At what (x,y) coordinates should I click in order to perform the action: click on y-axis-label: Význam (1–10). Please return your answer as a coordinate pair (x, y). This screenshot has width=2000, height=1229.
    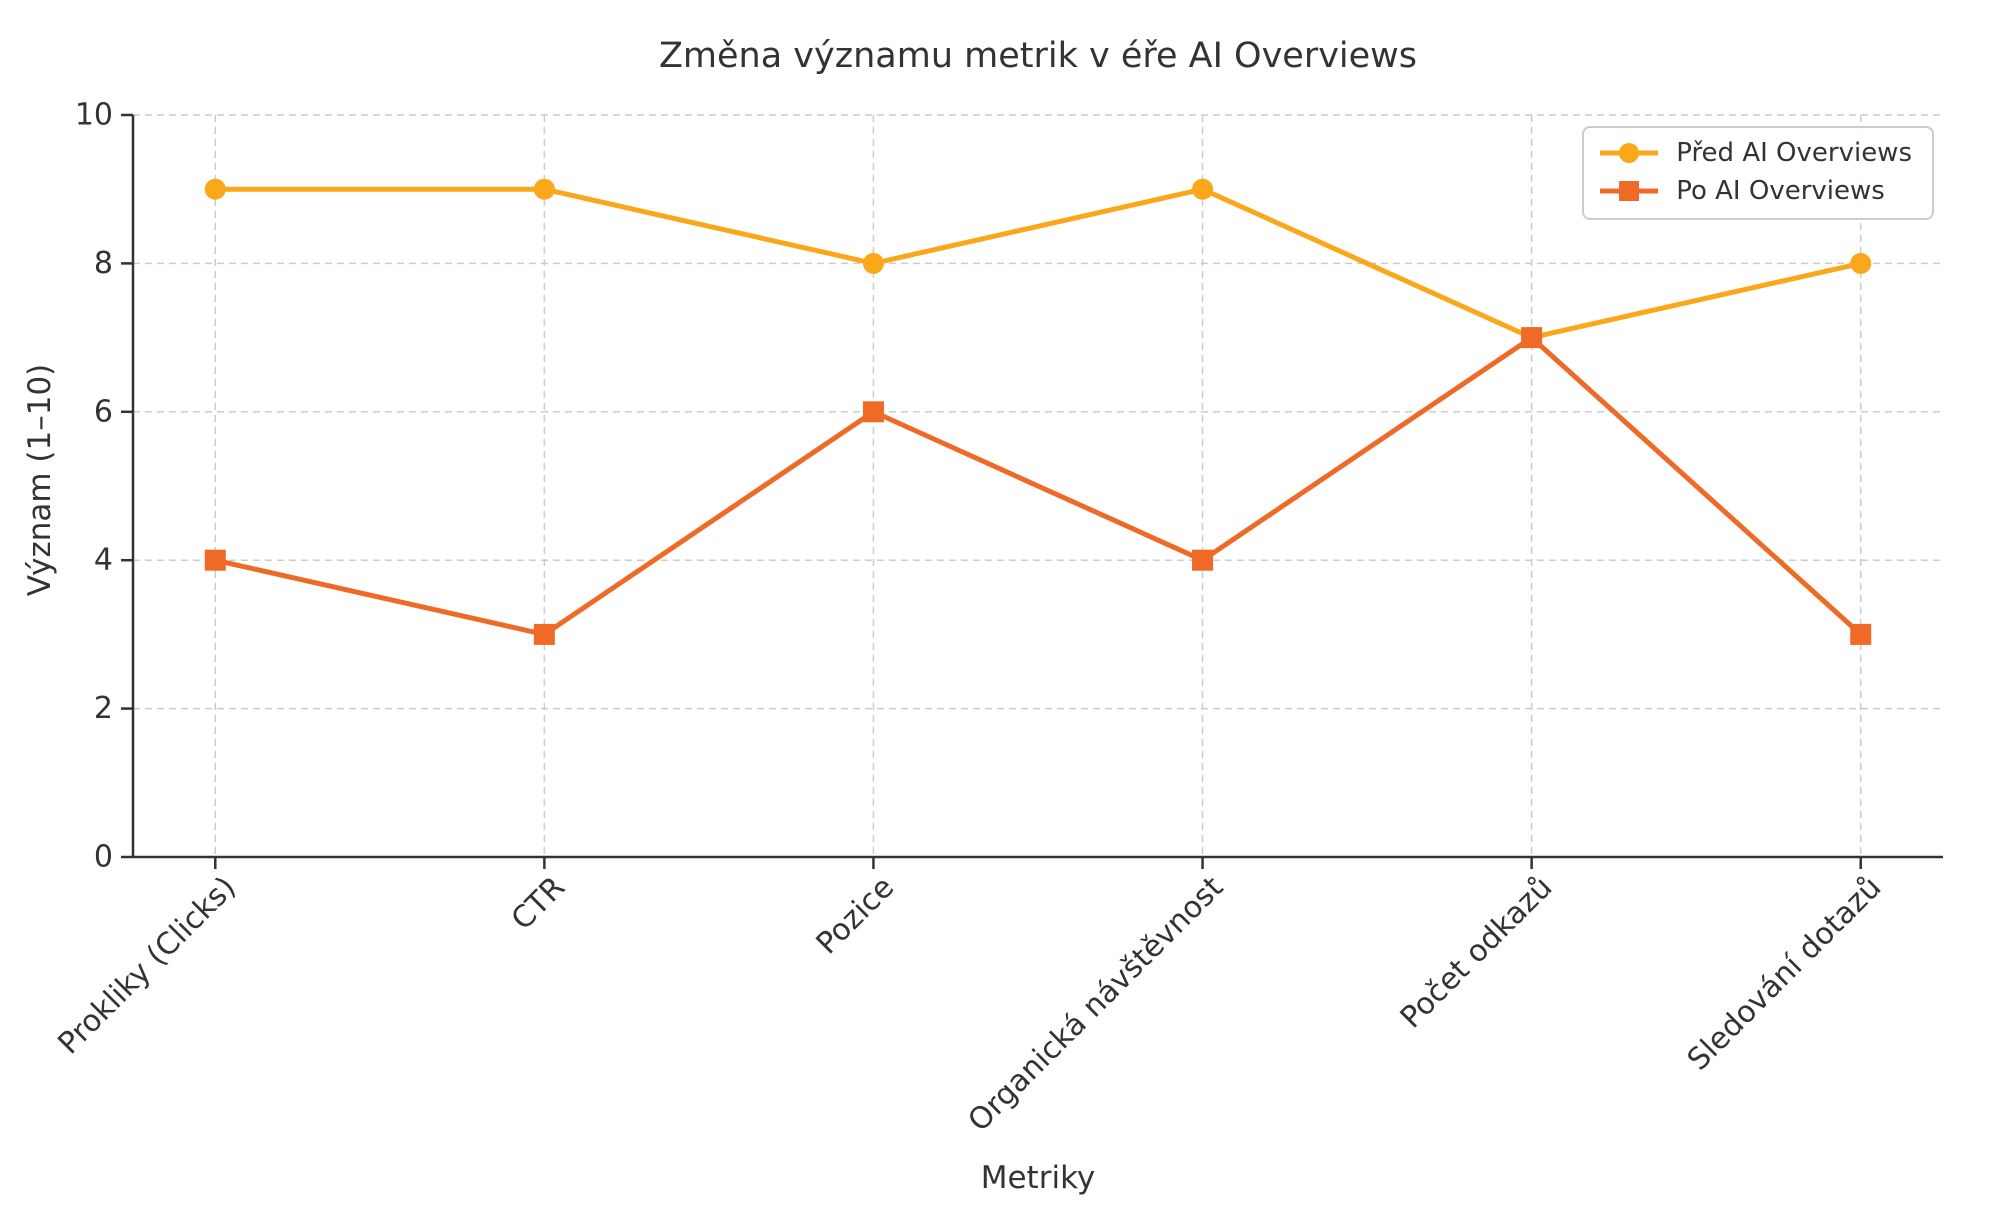
    Looking at the image, I should click on (40, 480).